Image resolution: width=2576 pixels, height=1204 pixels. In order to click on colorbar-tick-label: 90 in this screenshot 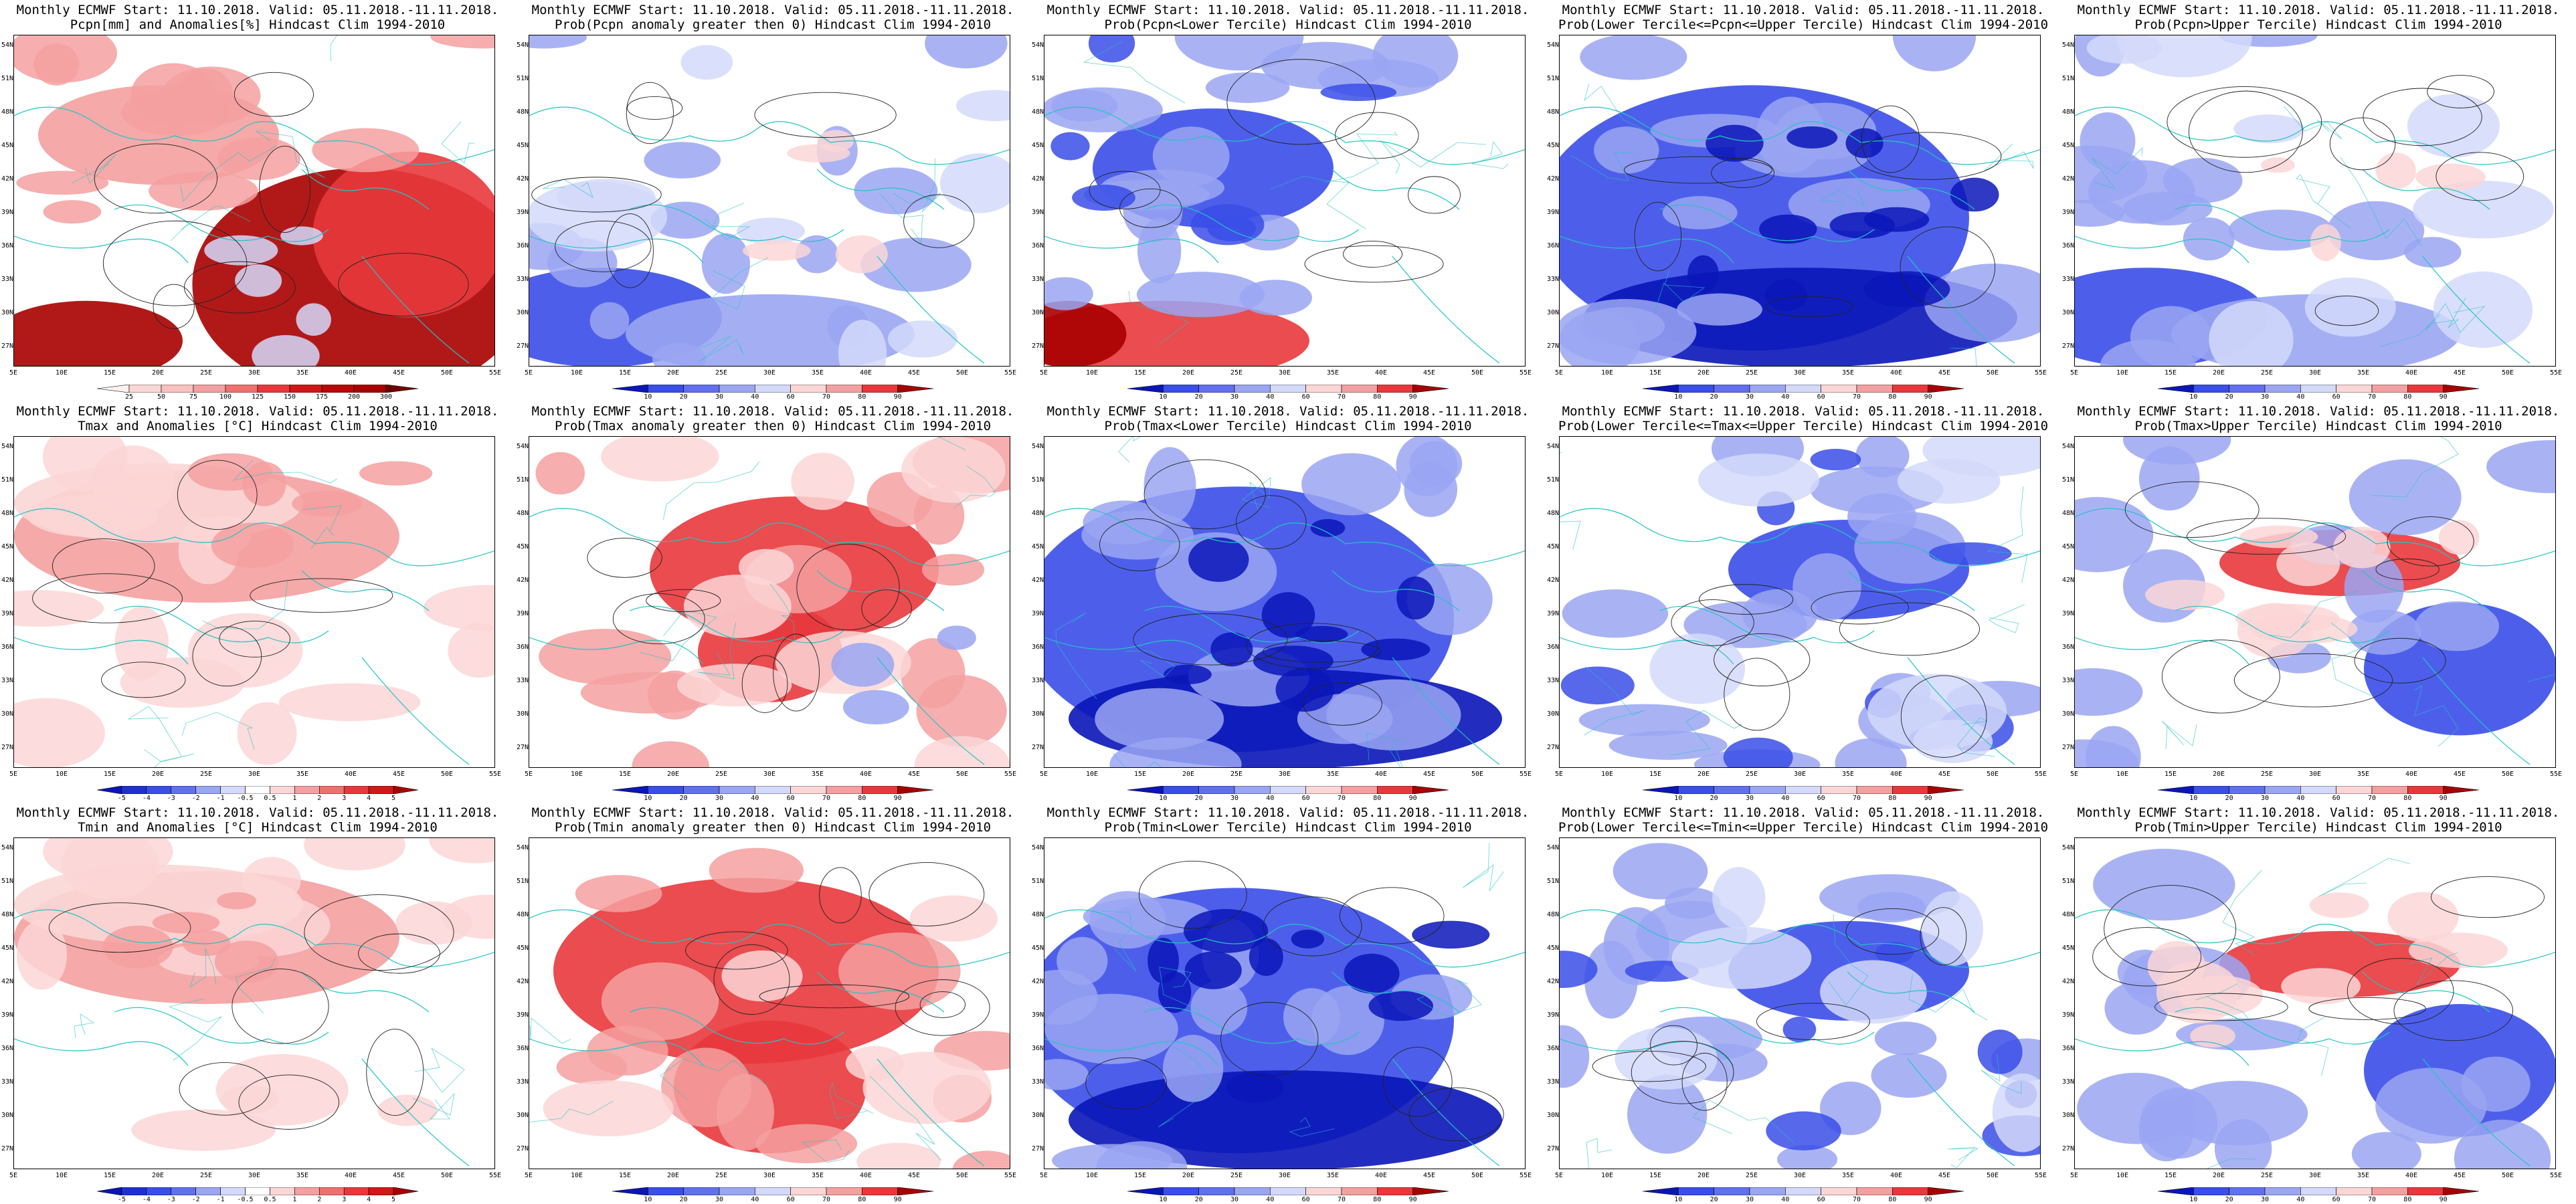, I will do `click(897, 798)`.